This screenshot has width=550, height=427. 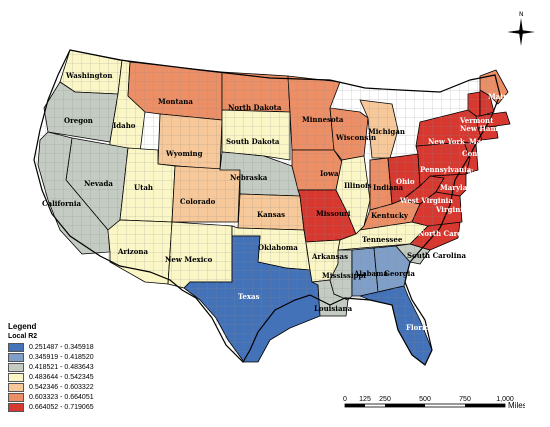 I want to click on legend-item: 0.345919 - 0.418520, so click(x=51, y=357).